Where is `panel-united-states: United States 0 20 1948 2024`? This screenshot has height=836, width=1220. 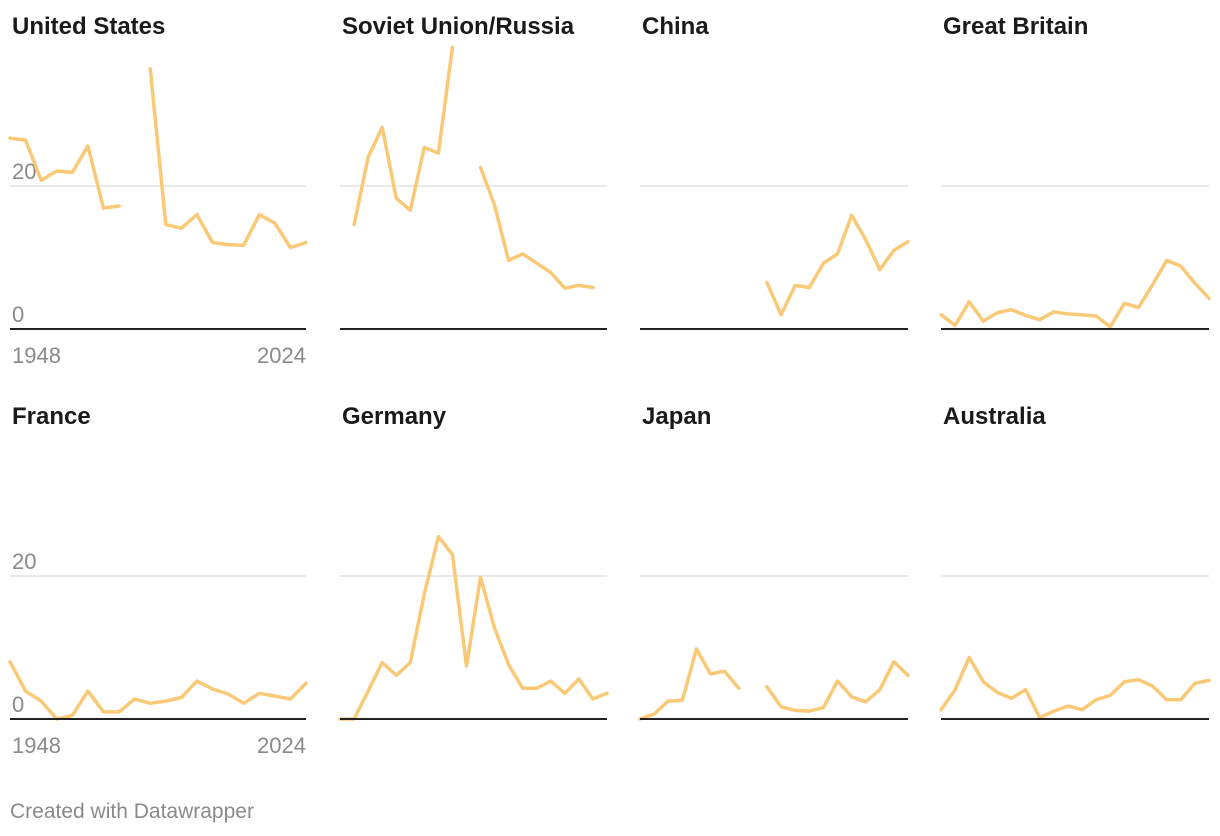
panel-united-states: United States 0 20 1948 2024 is located at coordinates (158, 190).